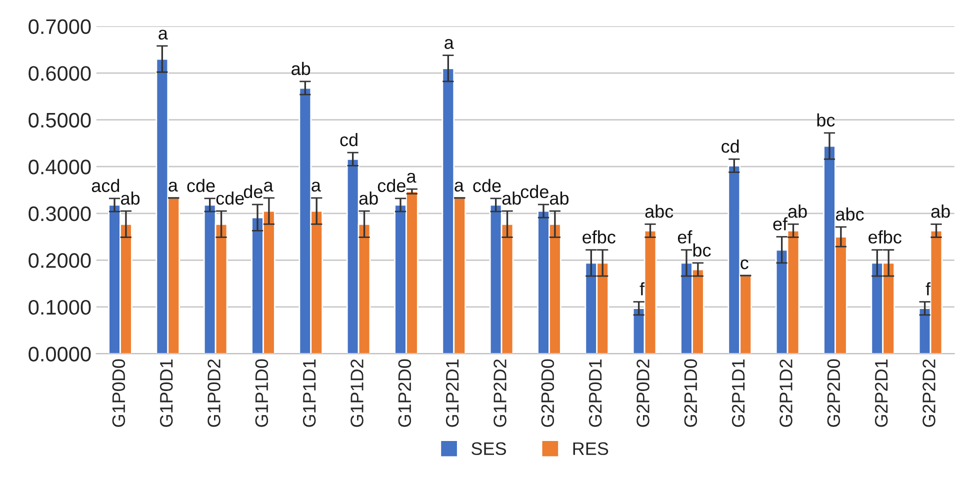 The height and width of the screenshot is (478, 964). Describe the element at coordinates (261, 393) in the screenshot. I see `x-tick-label: G1P1D0` at that location.